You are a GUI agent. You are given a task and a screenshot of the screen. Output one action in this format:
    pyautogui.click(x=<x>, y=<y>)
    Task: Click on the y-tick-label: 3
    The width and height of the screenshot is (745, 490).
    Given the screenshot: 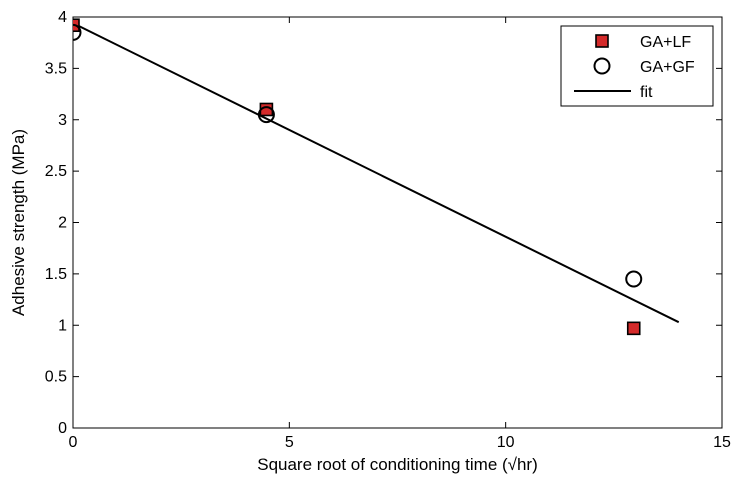 What is the action you would take?
    pyautogui.click(x=62, y=120)
    